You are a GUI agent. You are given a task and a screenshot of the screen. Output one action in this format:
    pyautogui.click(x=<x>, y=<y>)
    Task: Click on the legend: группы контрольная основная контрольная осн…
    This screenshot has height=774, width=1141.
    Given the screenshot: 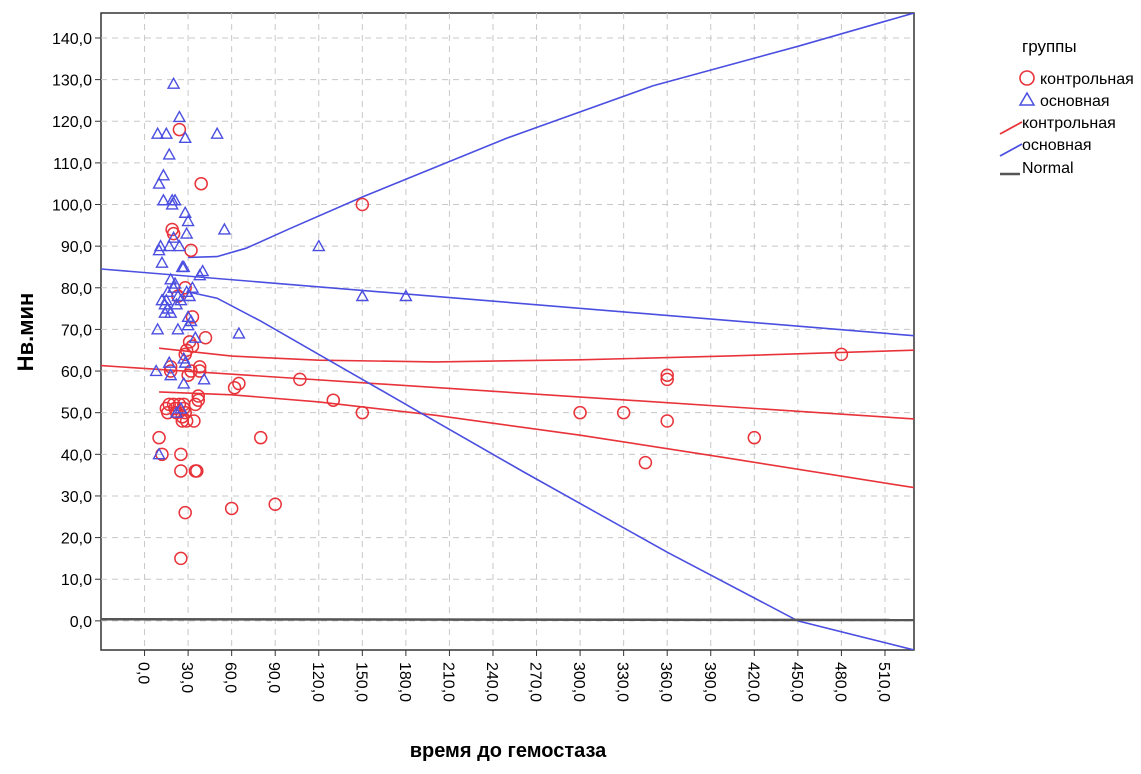 What is the action you would take?
    pyautogui.click(x=1066, y=107)
    